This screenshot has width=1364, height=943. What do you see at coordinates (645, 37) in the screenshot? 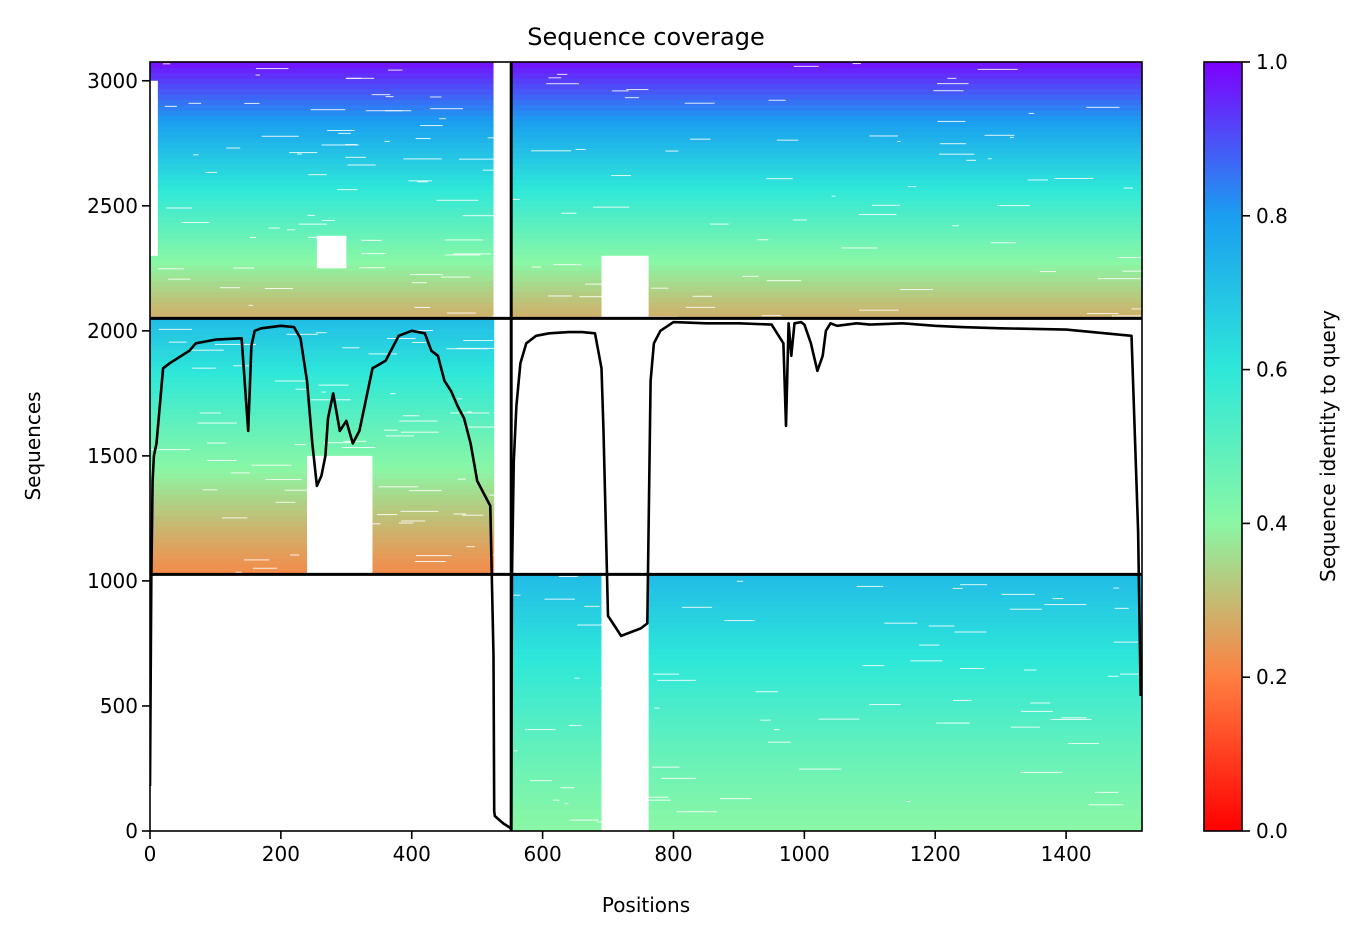
I see `chart-title: Sequence coverage` at bounding box center [645, 37].